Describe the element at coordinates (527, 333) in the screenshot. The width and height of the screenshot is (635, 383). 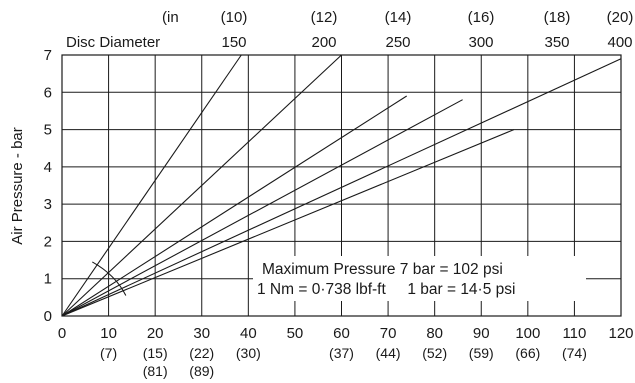
I see `x-tick-label: 100` at that location.